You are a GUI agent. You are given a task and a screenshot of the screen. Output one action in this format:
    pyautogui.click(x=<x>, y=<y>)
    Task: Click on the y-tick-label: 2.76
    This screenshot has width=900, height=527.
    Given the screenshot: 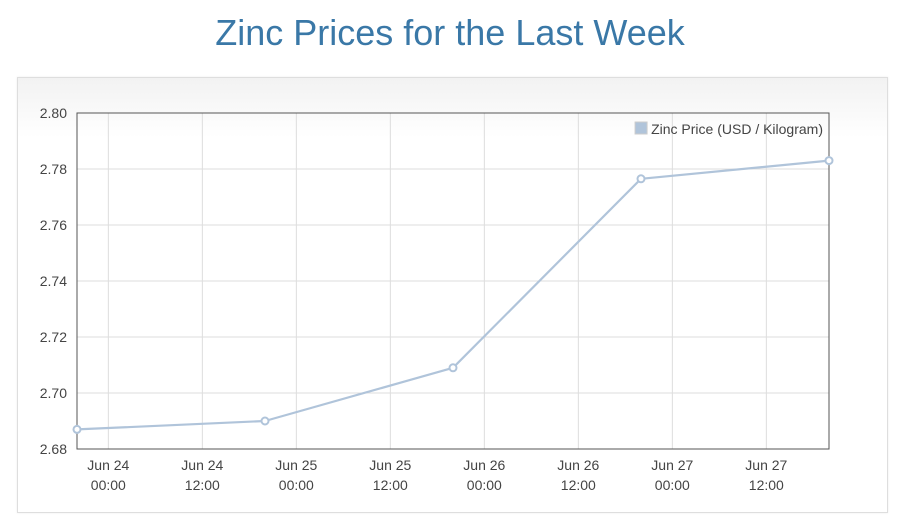 What is the action you would take?
    pyautogui.click(x=53, y=225)
    